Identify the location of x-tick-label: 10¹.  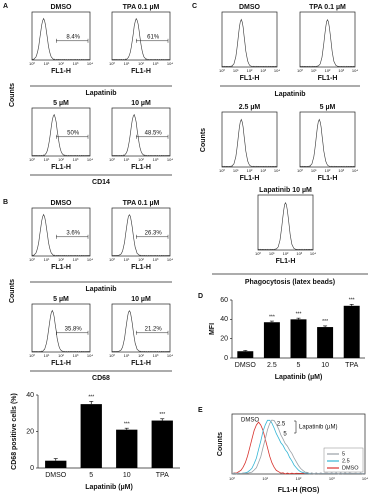
(265, 478).